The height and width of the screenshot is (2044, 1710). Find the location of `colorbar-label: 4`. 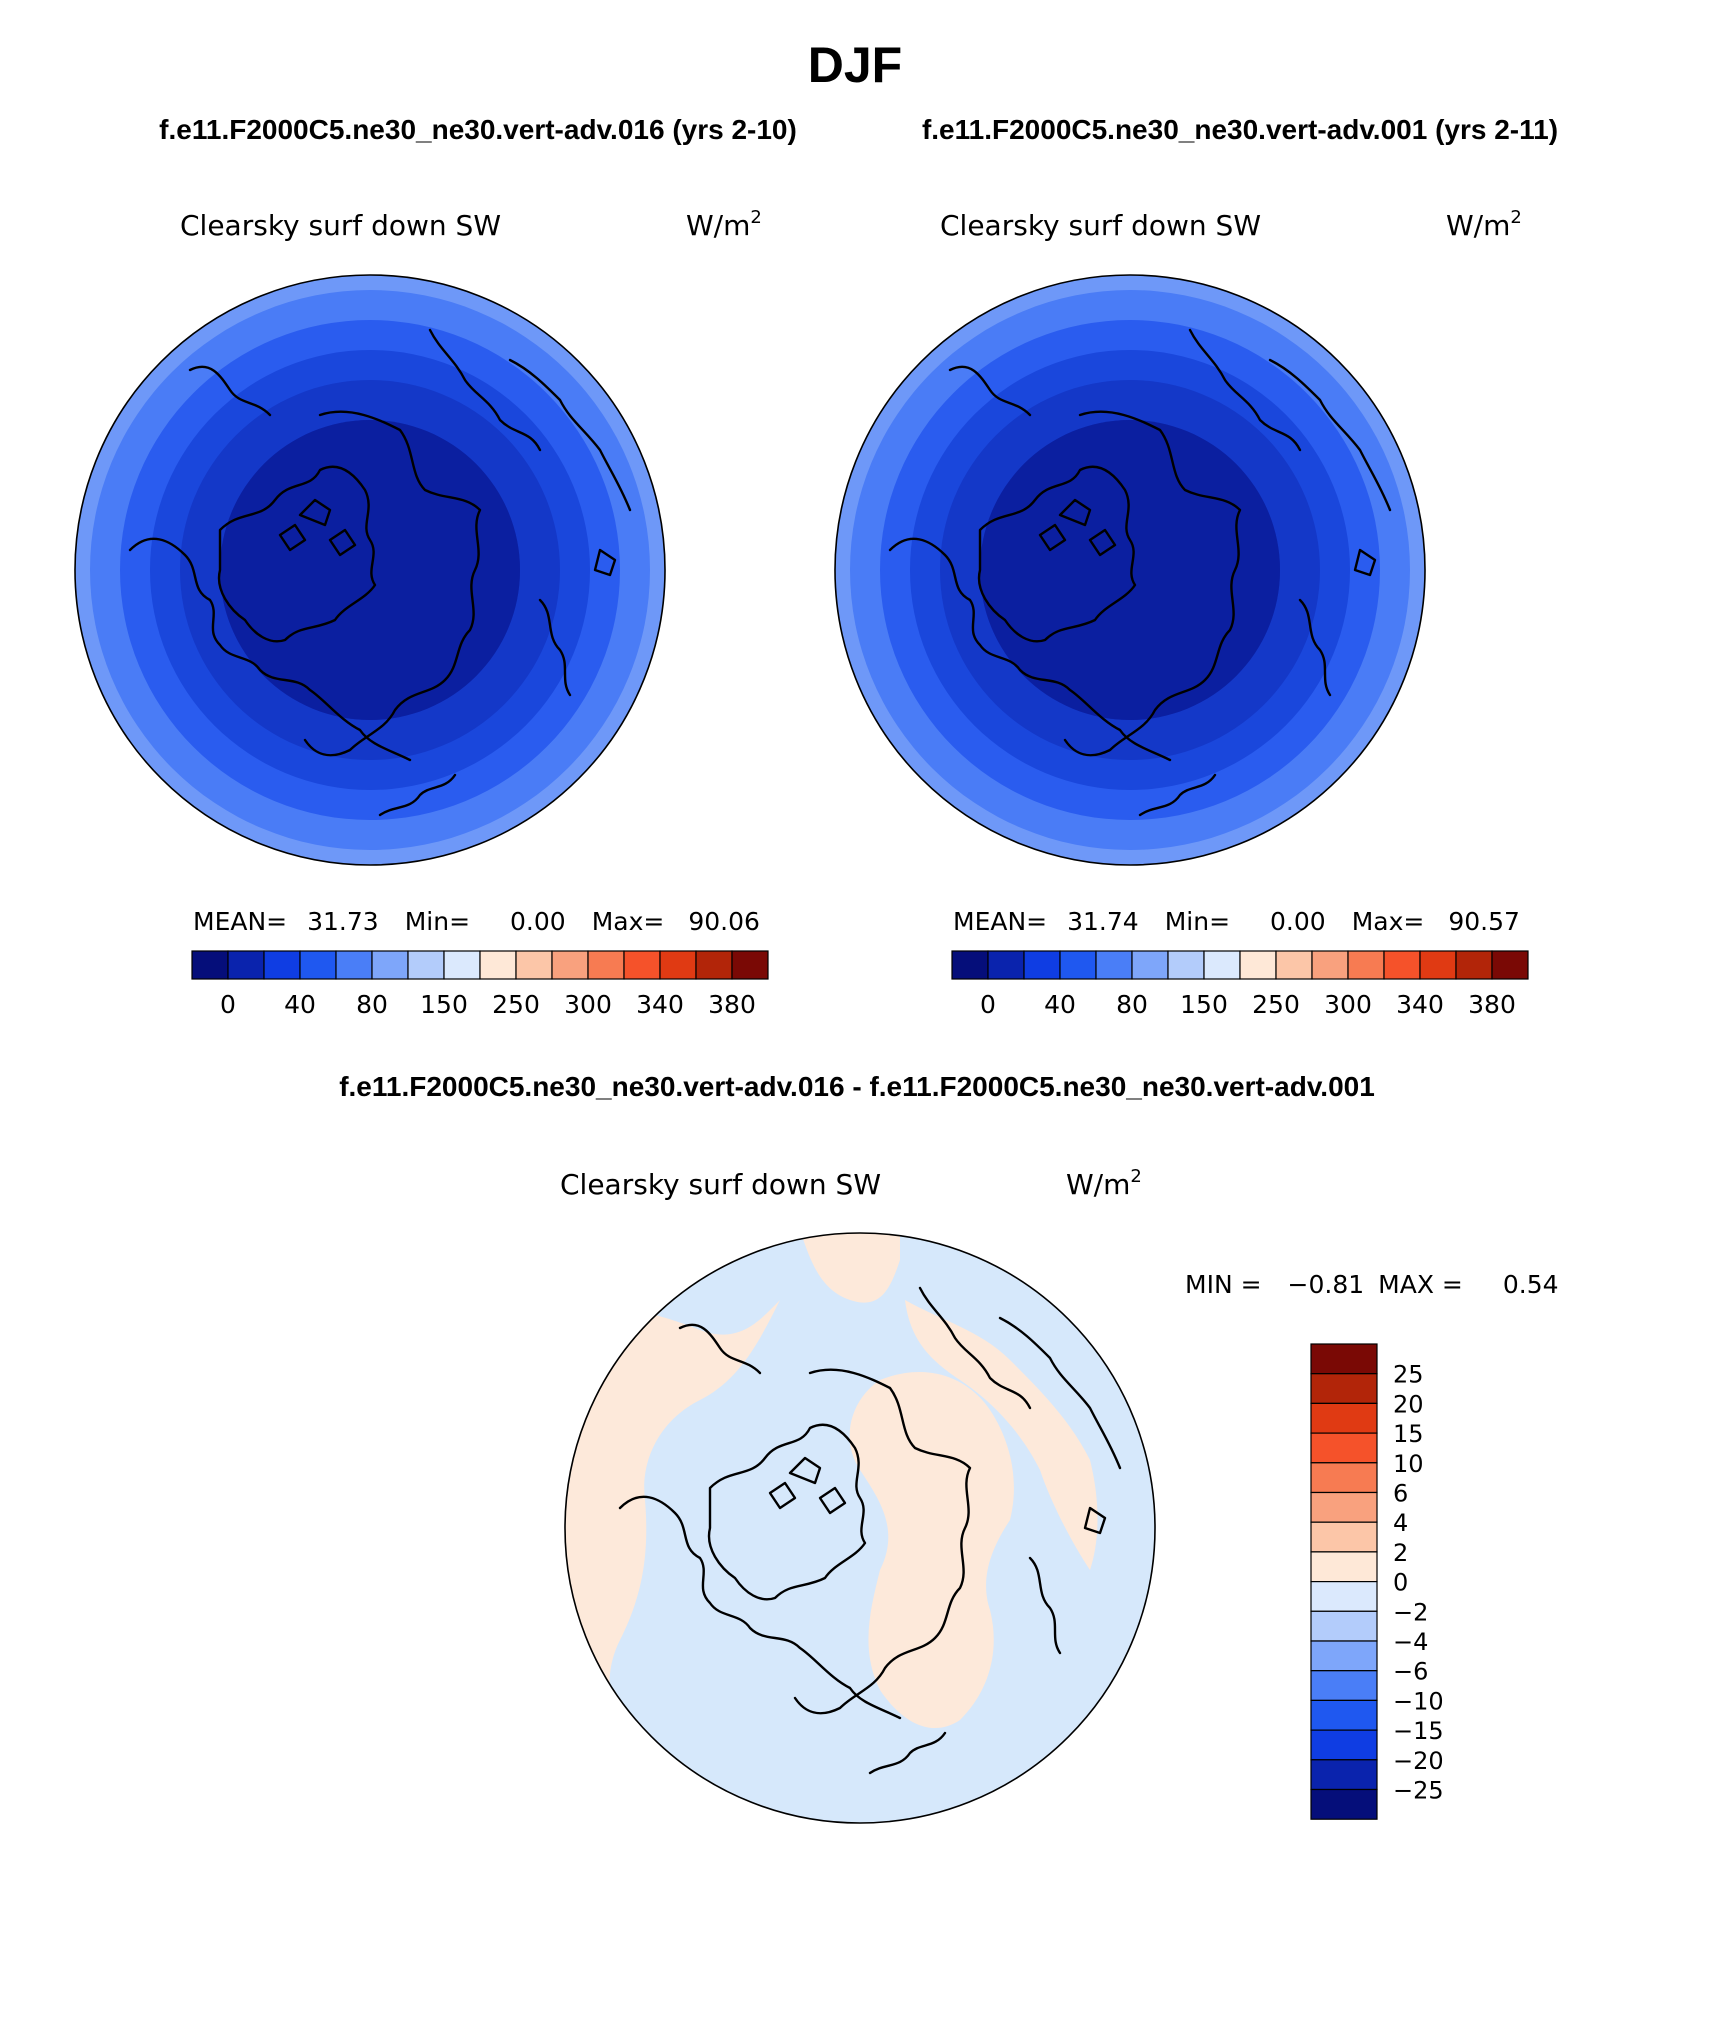

colorbar-label: 4 is located at coordinates (1400, 1523).